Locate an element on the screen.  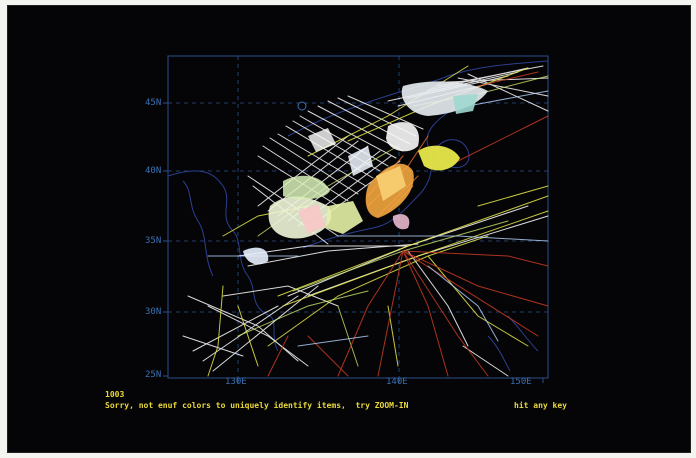
lat-label-40n: 40N is located at coordinates (153, 171).